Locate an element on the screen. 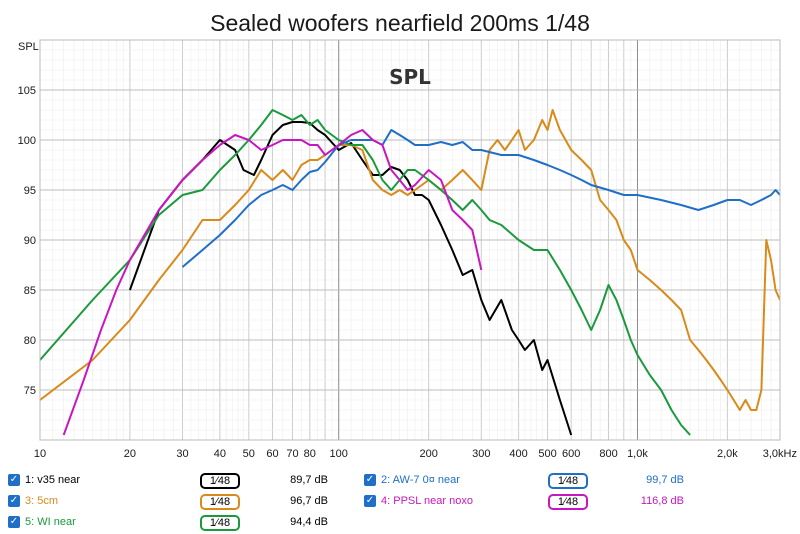 This screenshot has height=534, width=800. y-tick-label: 95 is located at coordinates (30, 191).